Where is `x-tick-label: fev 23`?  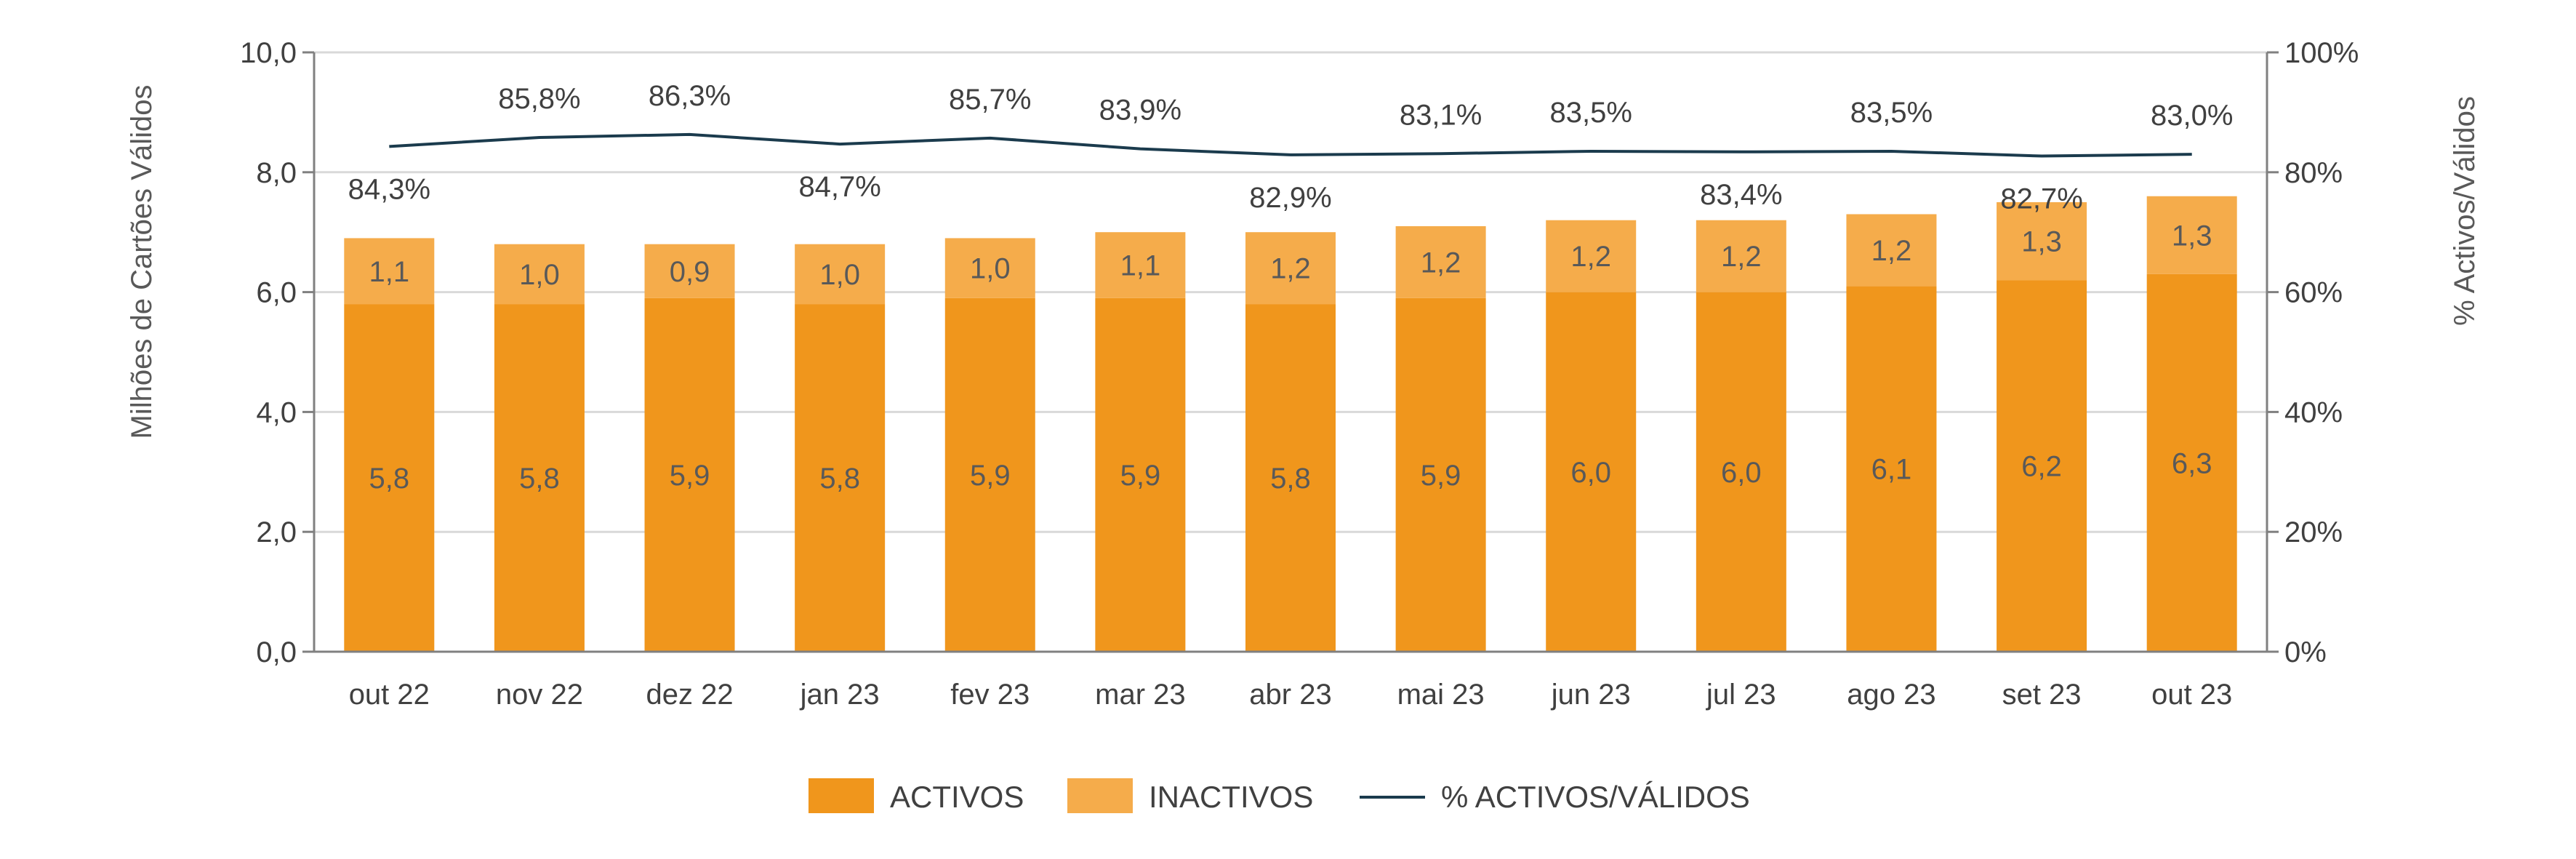
x-tick-label: fev 23 is located at coordinates (990, 695).